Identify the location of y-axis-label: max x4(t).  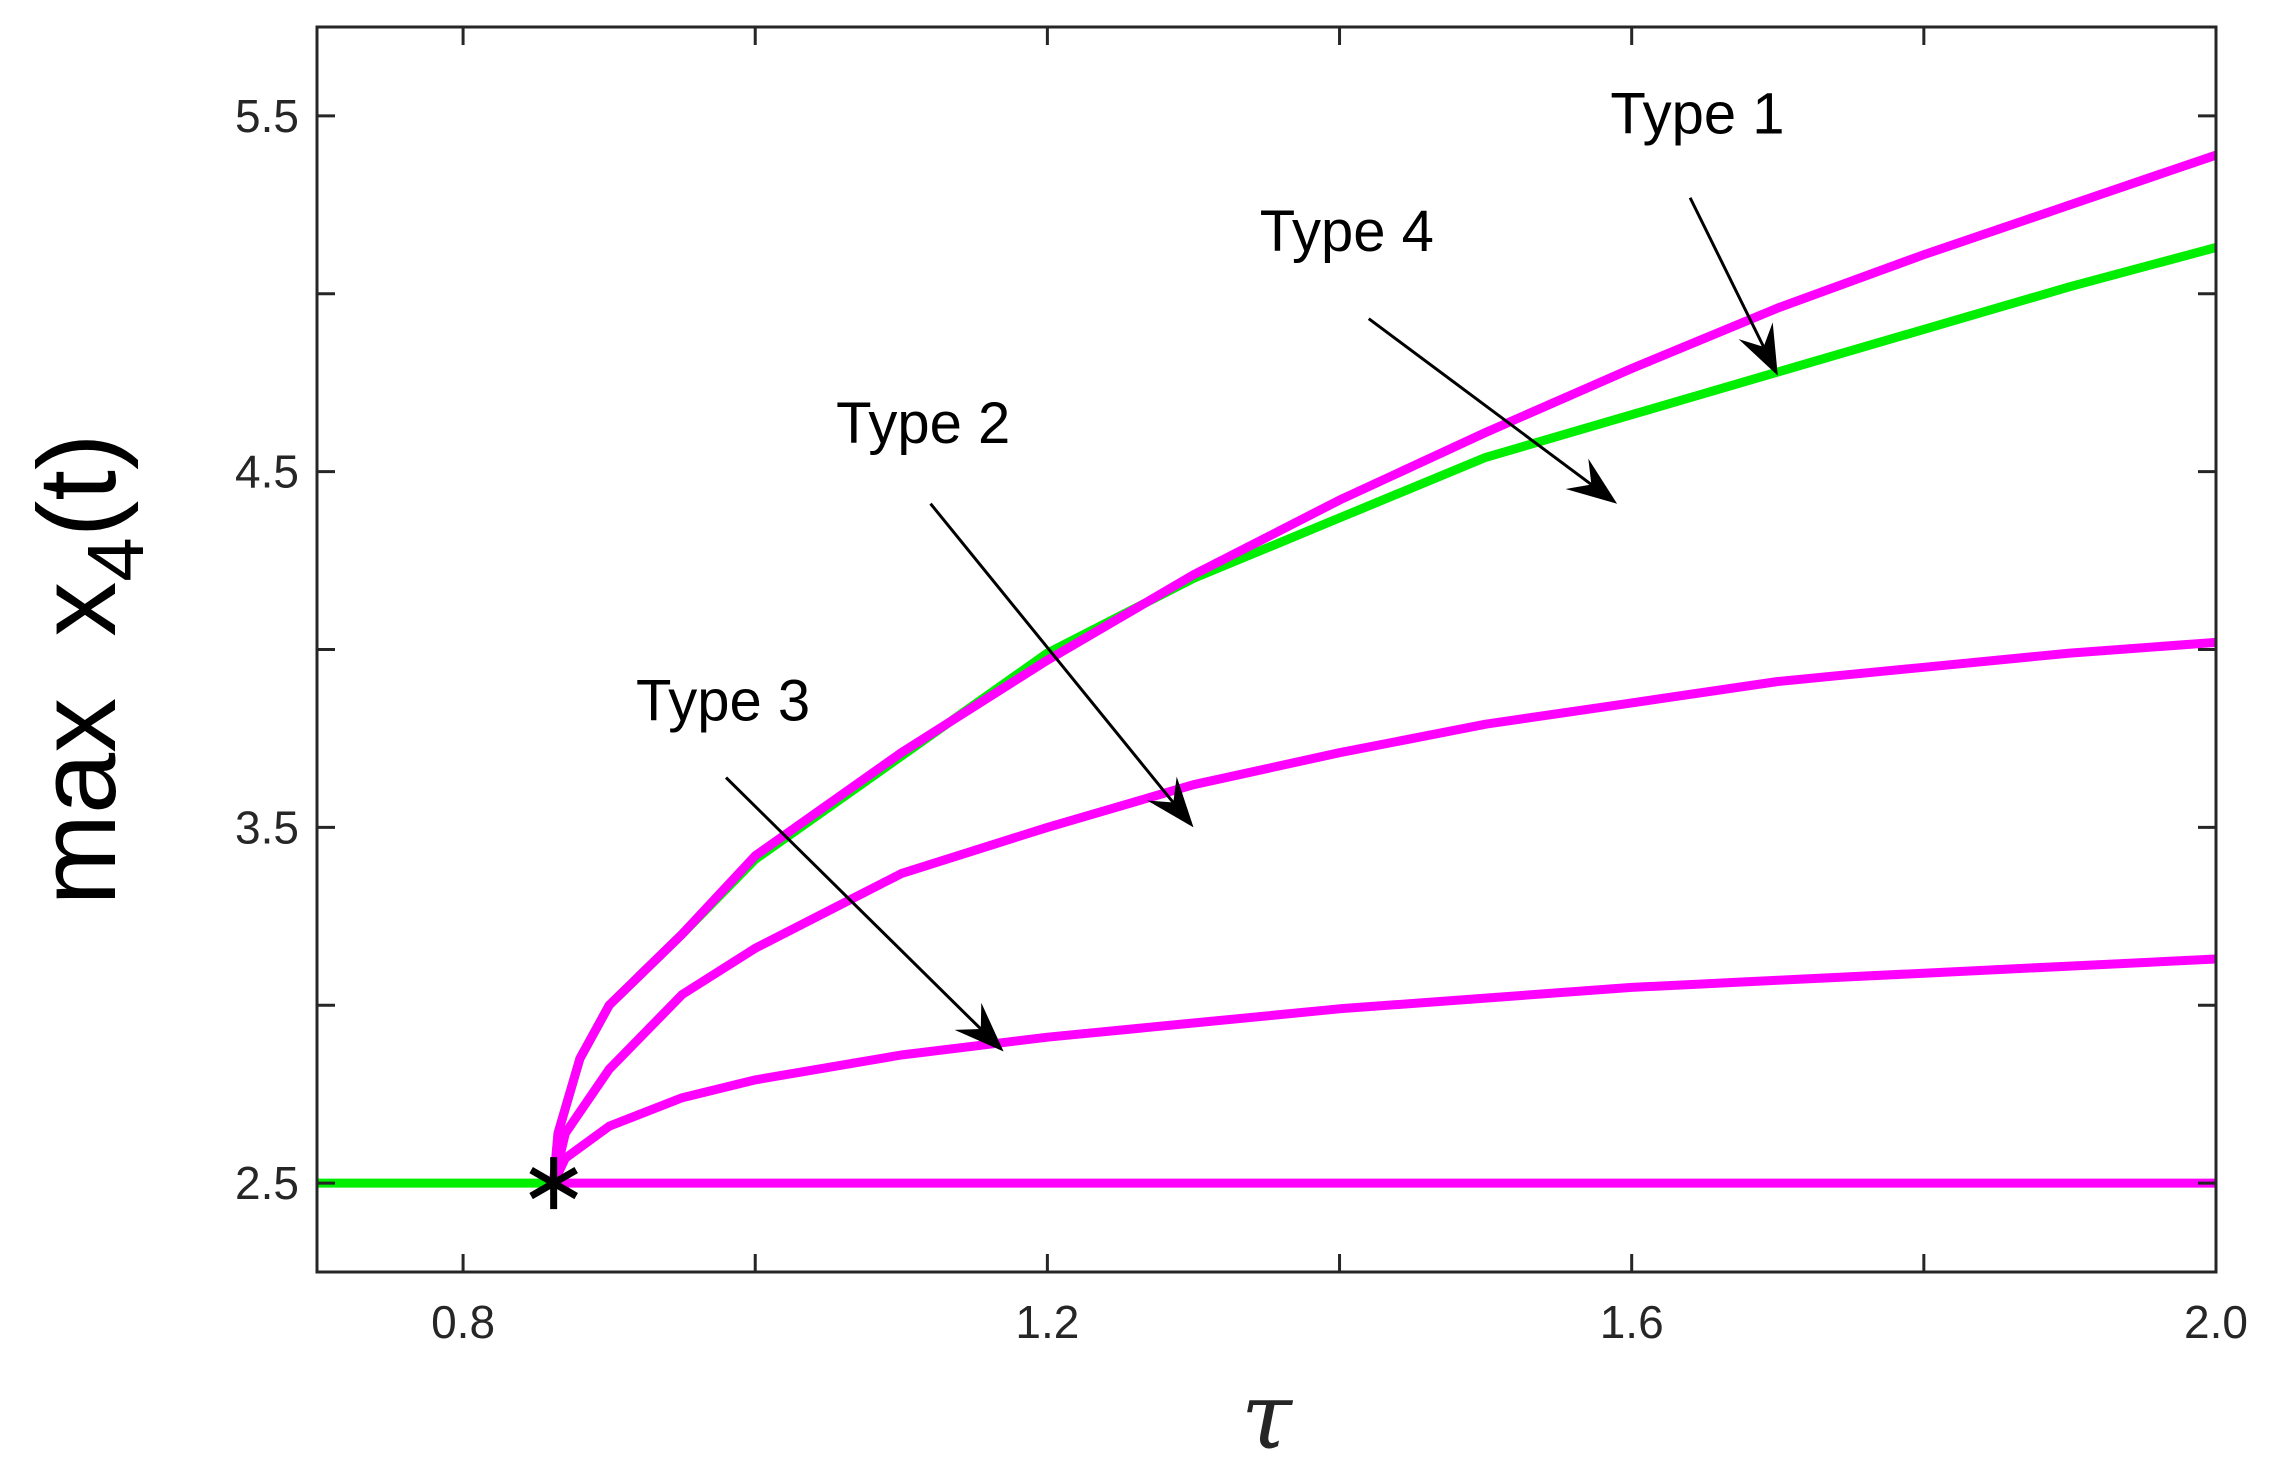
(88, 669).